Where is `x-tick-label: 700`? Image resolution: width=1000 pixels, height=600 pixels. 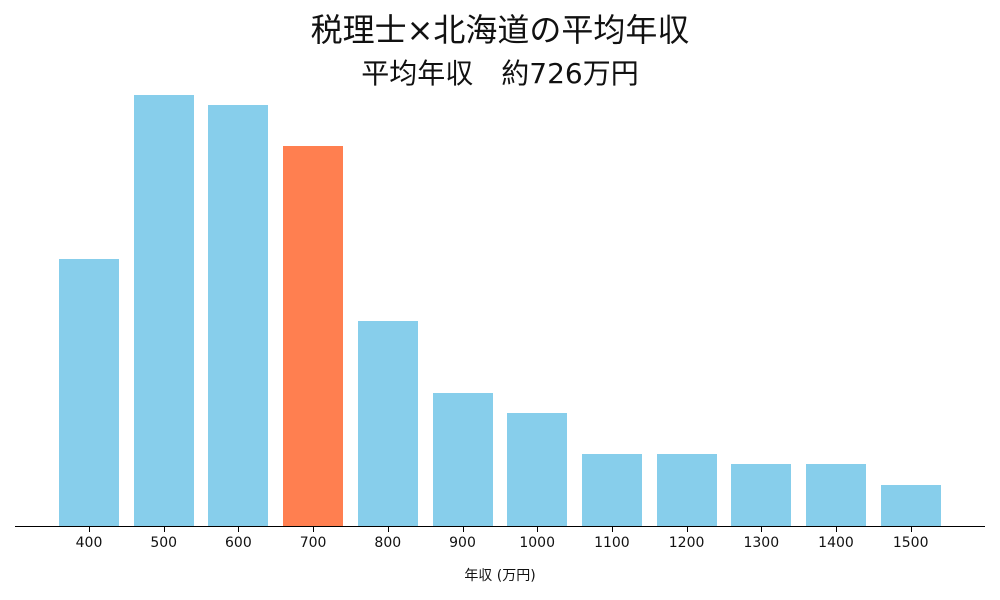 x-tick-label: 700 is located at coordinates (313, 543).